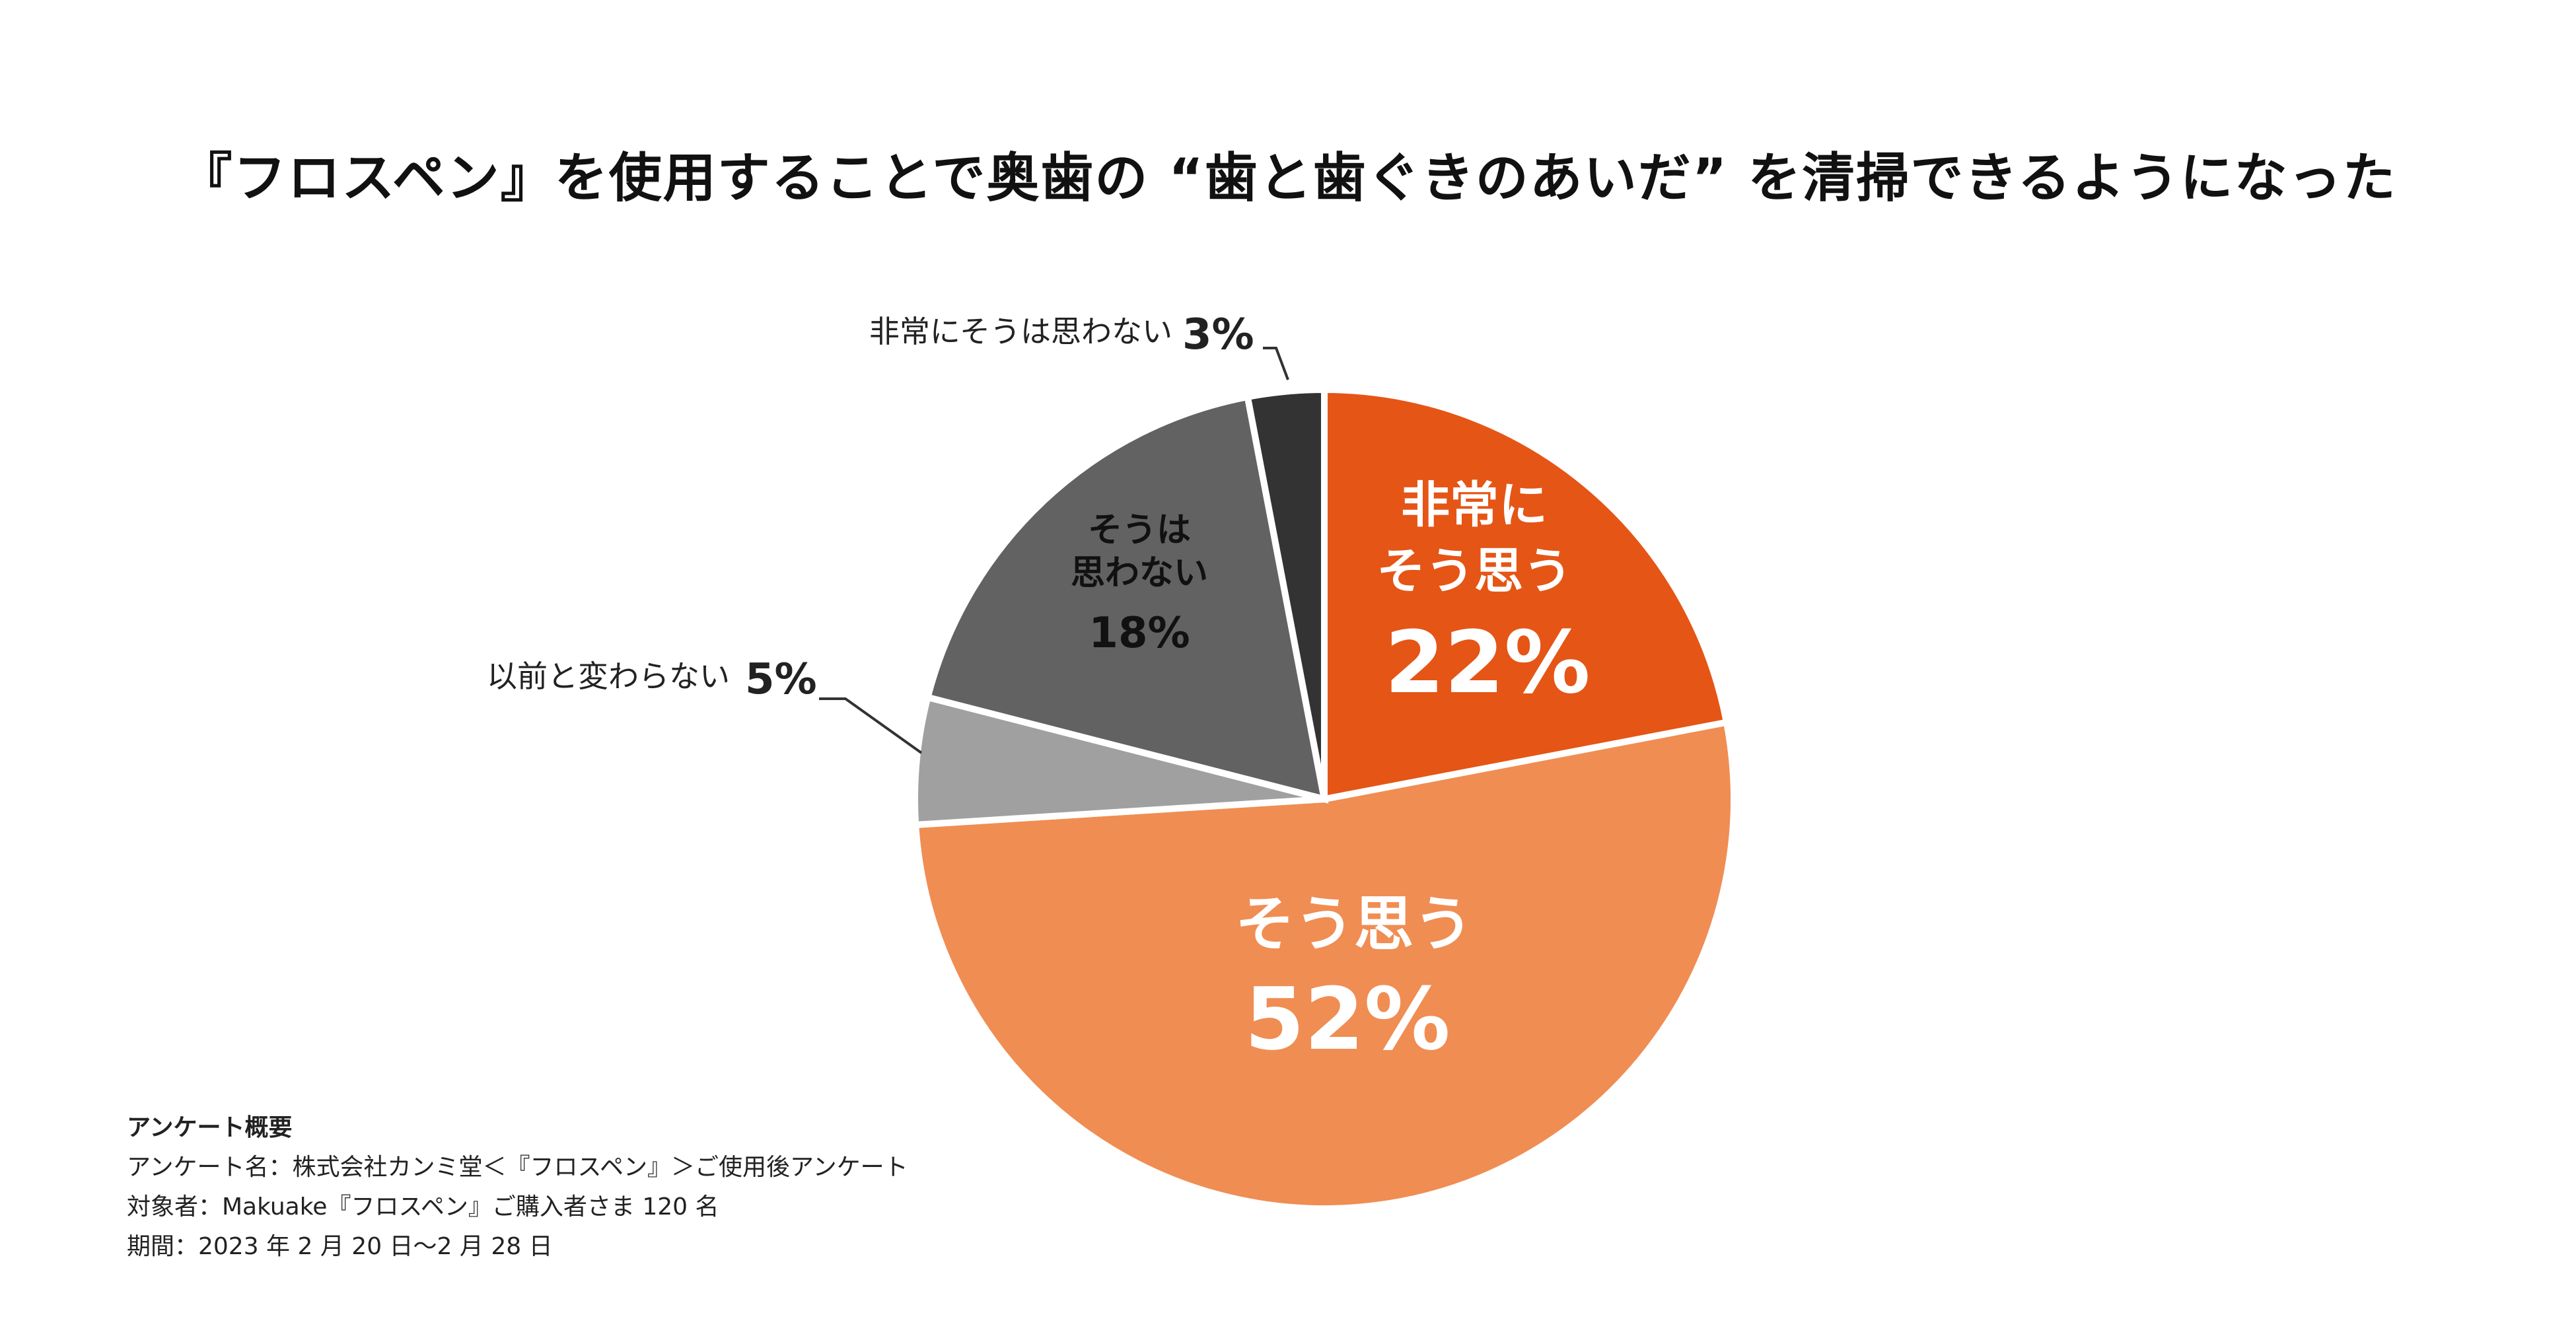 This screenshot has width=2576, height=1342. What do you see at coordinates (1021, 332) in the screenshot?
I see `slice-label-strongly-disagree: 非常にそうは思わない` at bounding box center [1021, 332].